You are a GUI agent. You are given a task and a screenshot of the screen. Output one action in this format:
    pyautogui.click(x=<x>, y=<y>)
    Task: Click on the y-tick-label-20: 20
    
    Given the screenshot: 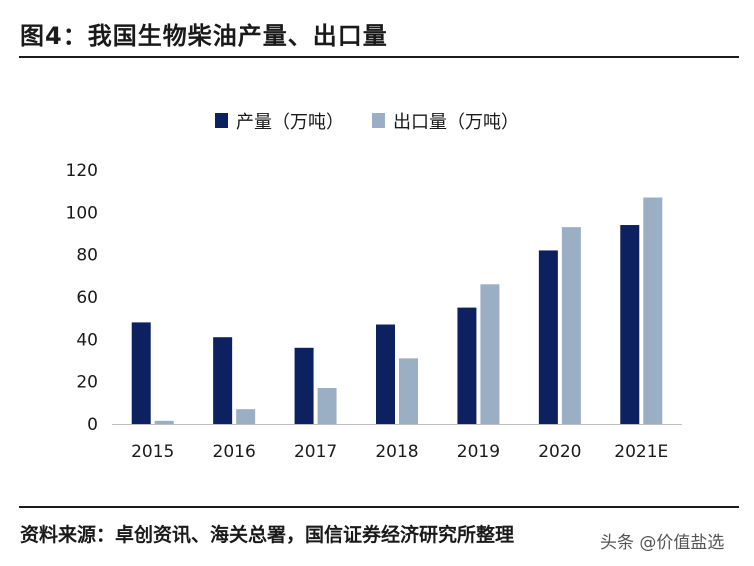 What is the action you would take?
    pyautogui.click(x=87, y=383)
    